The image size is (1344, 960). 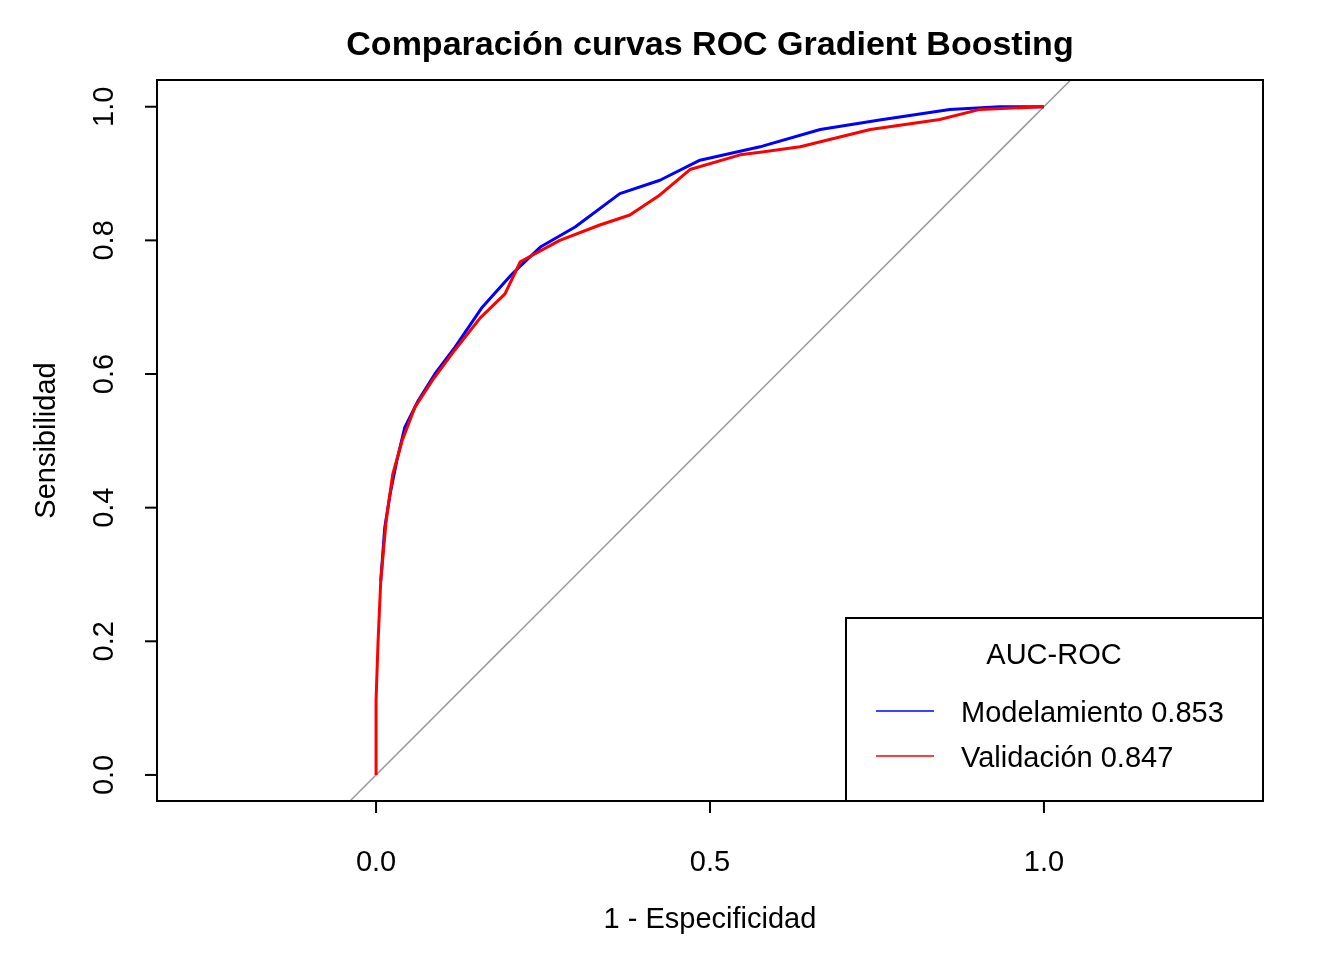 I want to click on y-tick-label: 0.6, so click(x=103, y=374).